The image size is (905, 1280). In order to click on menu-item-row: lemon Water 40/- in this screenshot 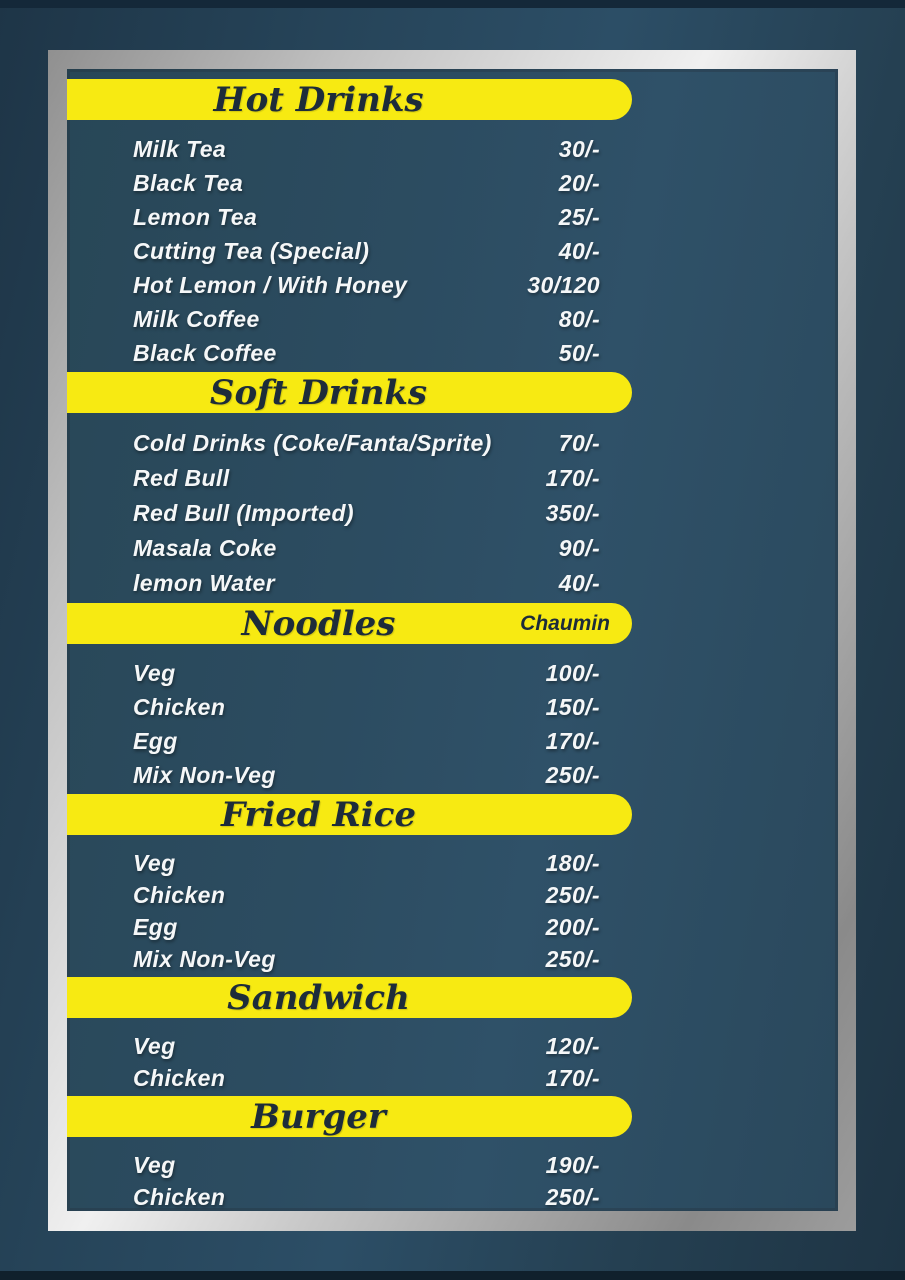, I will do `click(366, 583)`.